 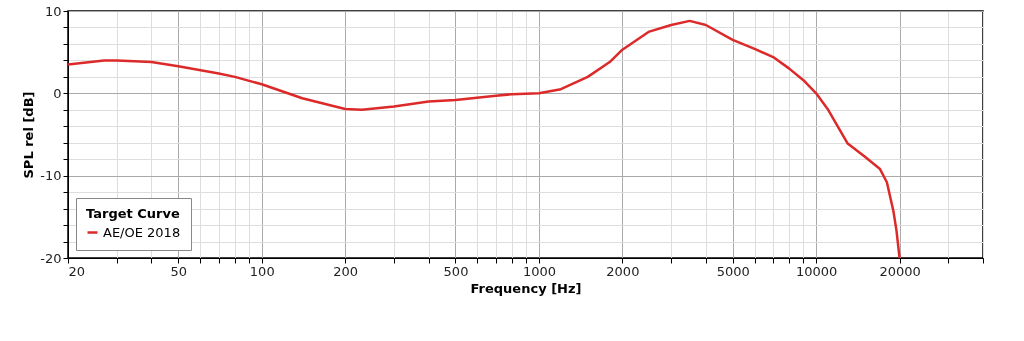 I want to click on y-tick-label: -20, so click(x=51, y=258).